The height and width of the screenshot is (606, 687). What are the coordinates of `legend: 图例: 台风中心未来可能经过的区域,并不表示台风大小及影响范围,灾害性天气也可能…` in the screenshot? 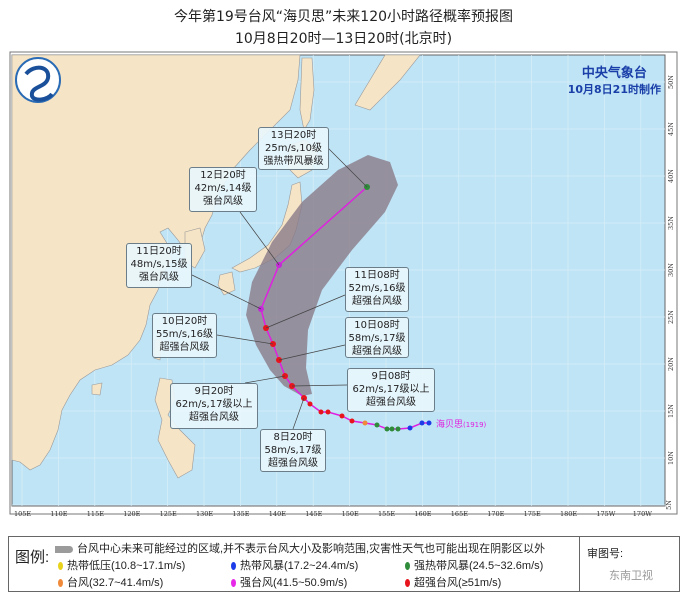 It's located at (344, 564).